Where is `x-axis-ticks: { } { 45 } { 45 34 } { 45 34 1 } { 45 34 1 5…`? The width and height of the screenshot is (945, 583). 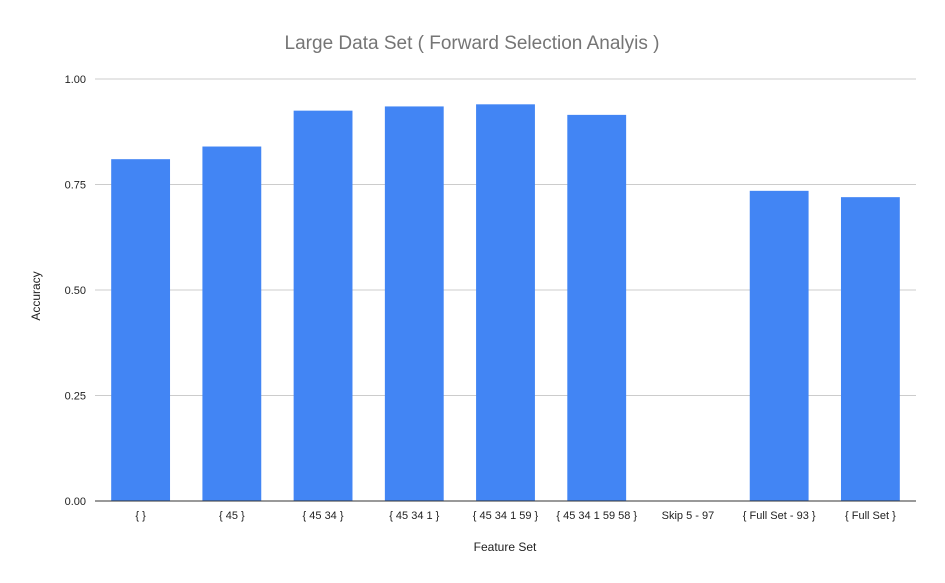
x-axis-ticks: { } { 45 } { 45 34 } { 45 34 1 } { 45 34 1 5… is located at coordinates (515, 516).